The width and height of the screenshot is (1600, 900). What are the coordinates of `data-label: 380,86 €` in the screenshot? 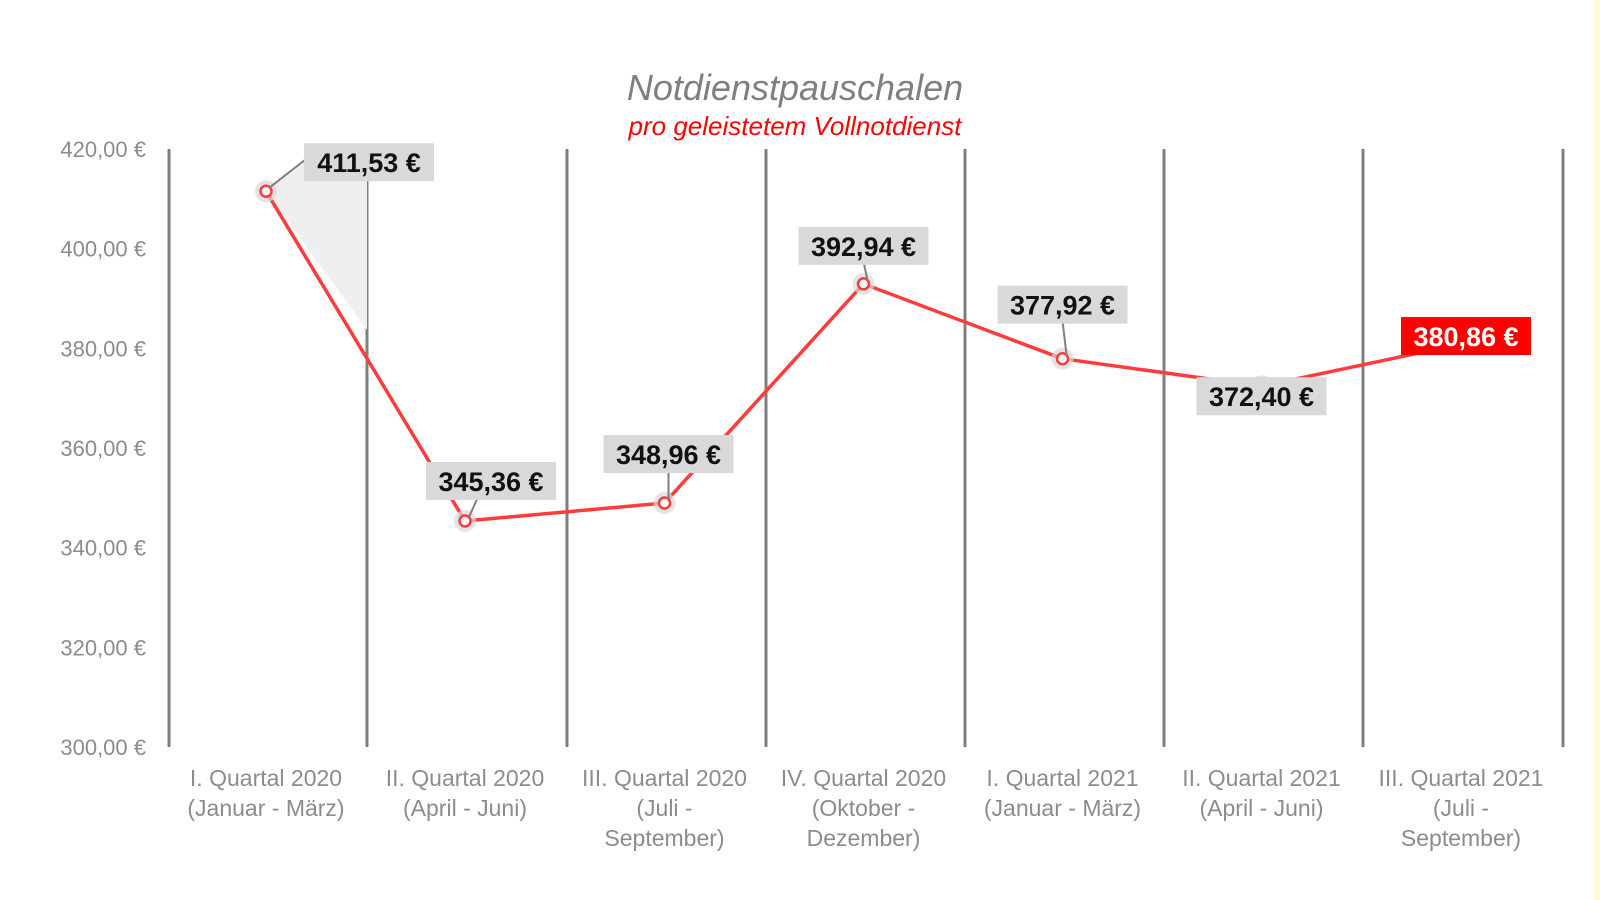 It's located at (1465, 337).